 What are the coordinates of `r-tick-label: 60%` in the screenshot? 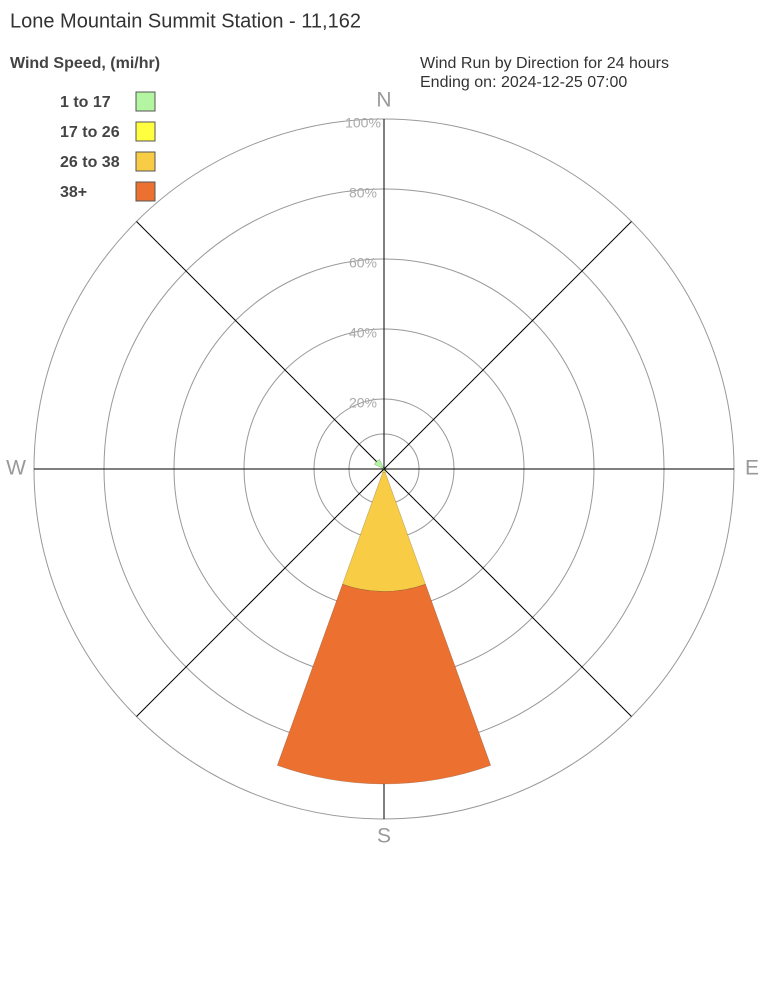 It's located at (363, 263).